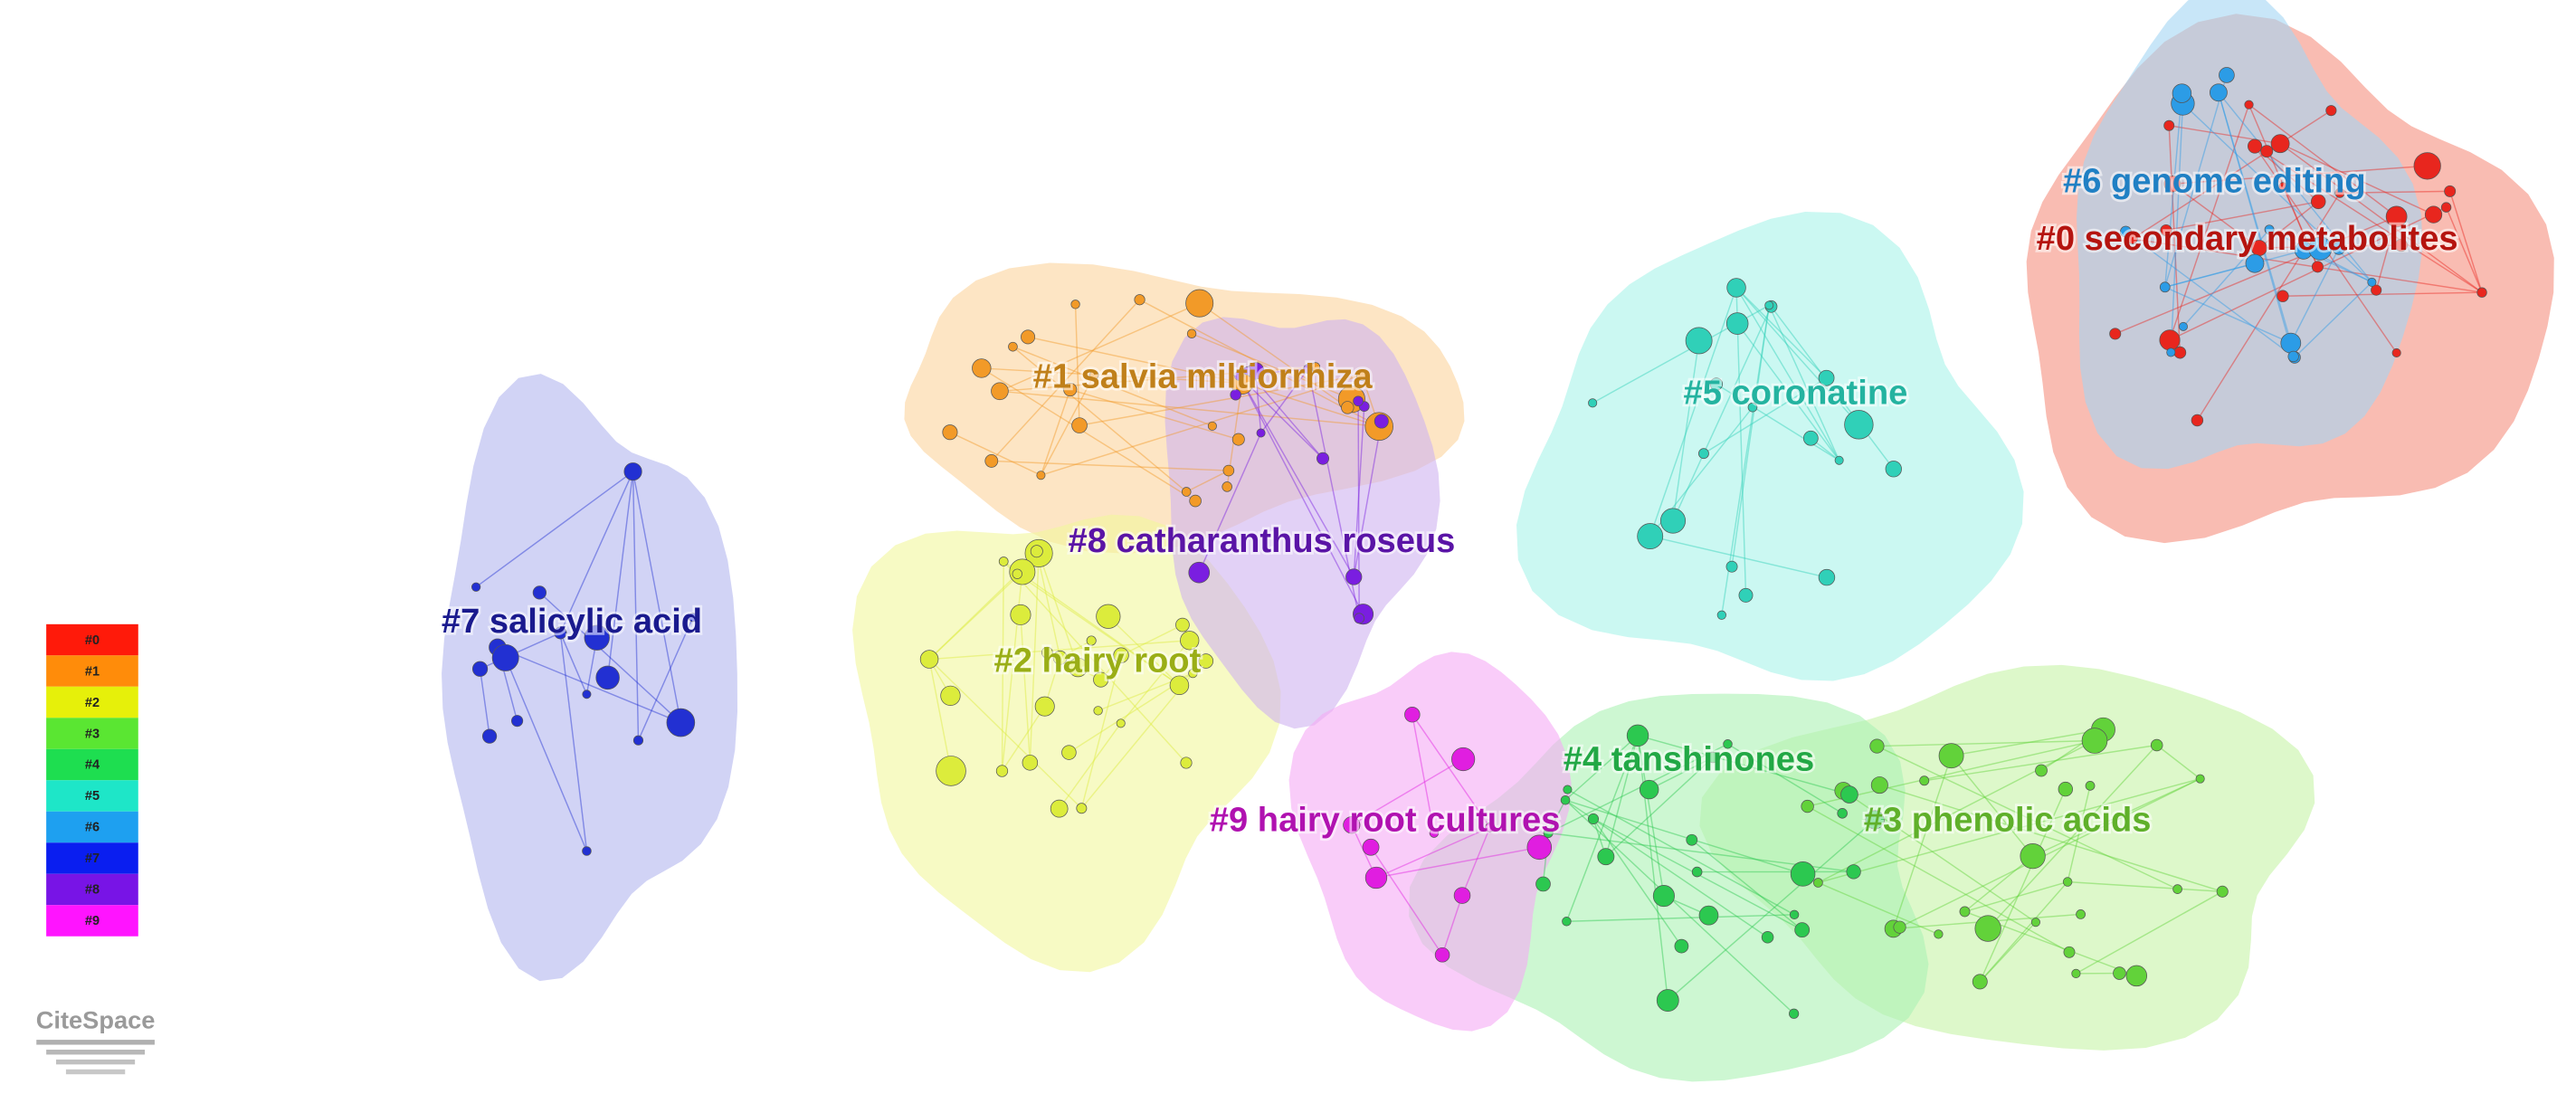 The width and height of the screenshot is (2576, 1094). What do you see at coordinates (93, 640) in the screenshot?
I see `legend-label: #0` at bounding box center [93, 640].